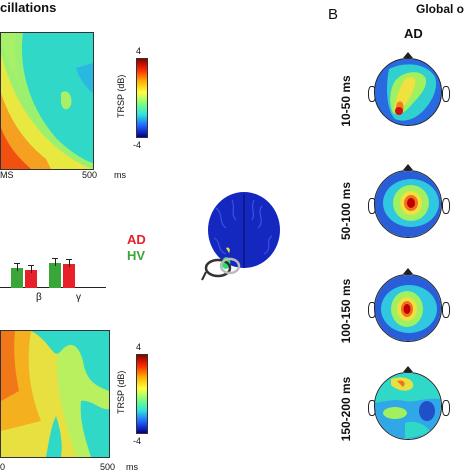 This screenshot has width=474, height=474. I want to click on topo-4-ear-right, so click(446, 408).